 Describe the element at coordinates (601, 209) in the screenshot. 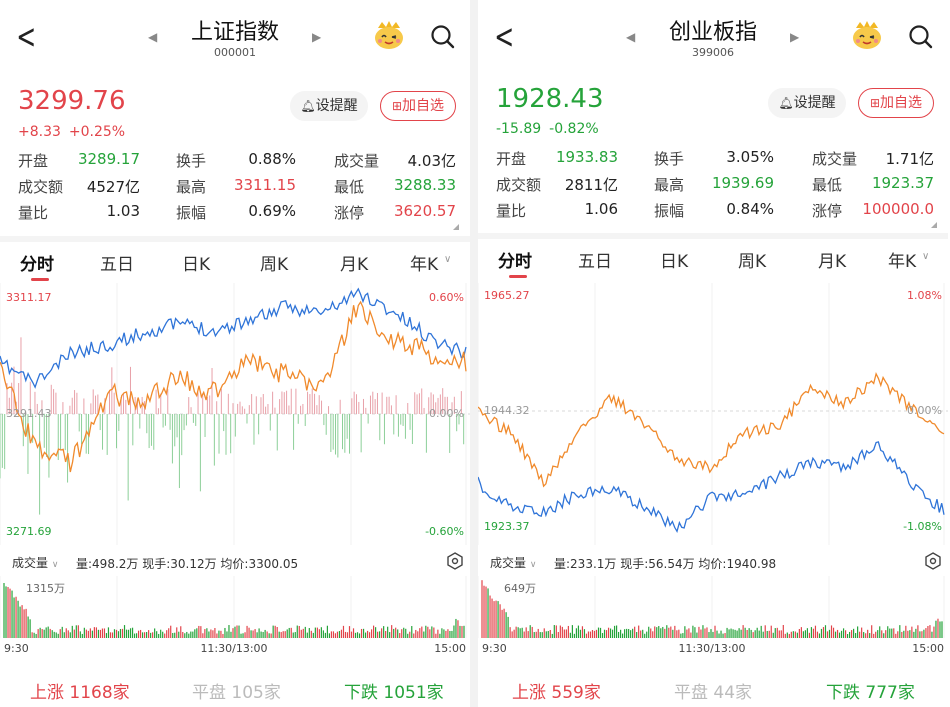

I see `stat-value: 1.06` at that location.